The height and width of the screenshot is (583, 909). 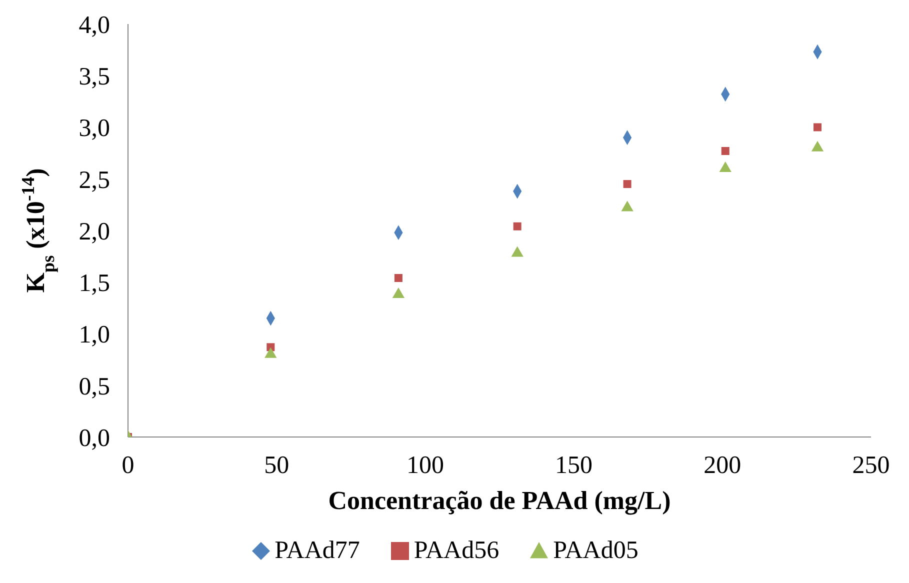 I want to click on y-tick-label: 3,0, so click(x=94, y=128).